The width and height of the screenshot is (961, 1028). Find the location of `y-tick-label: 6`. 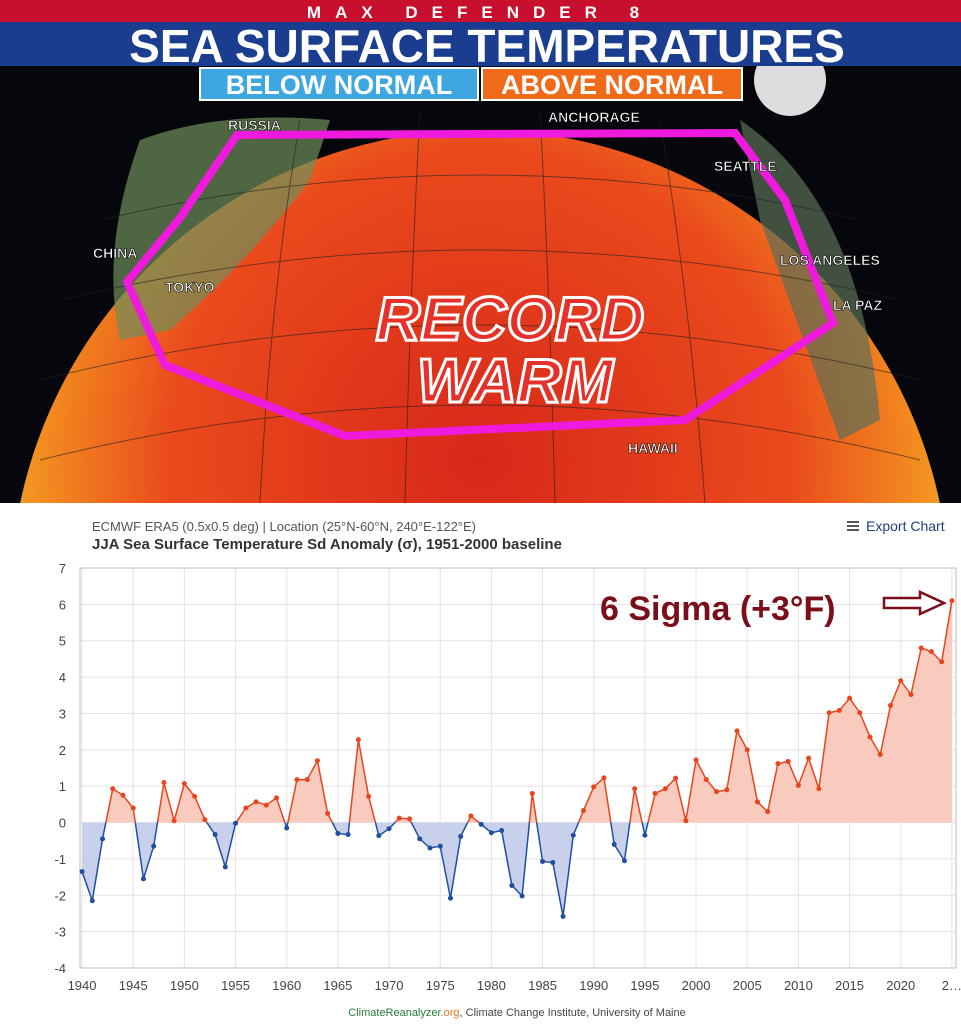

y-tick-label: 6 is located at coordinates (62, 604).